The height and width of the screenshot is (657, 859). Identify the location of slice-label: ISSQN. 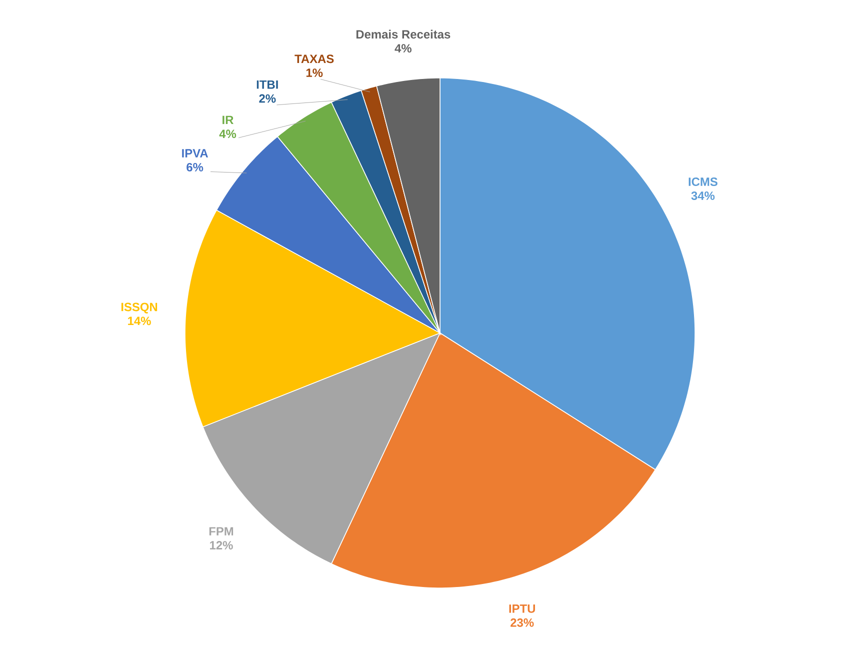
(139, 308).